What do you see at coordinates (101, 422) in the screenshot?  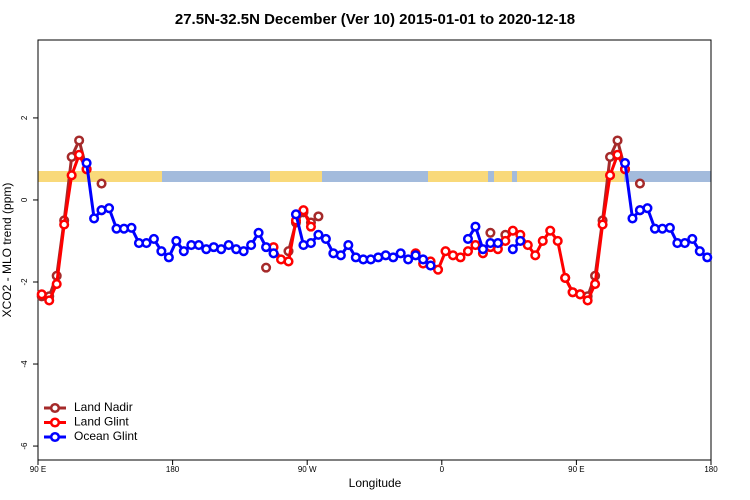 I see `legend-label: Land Glint` at bounding box center [101, 422].